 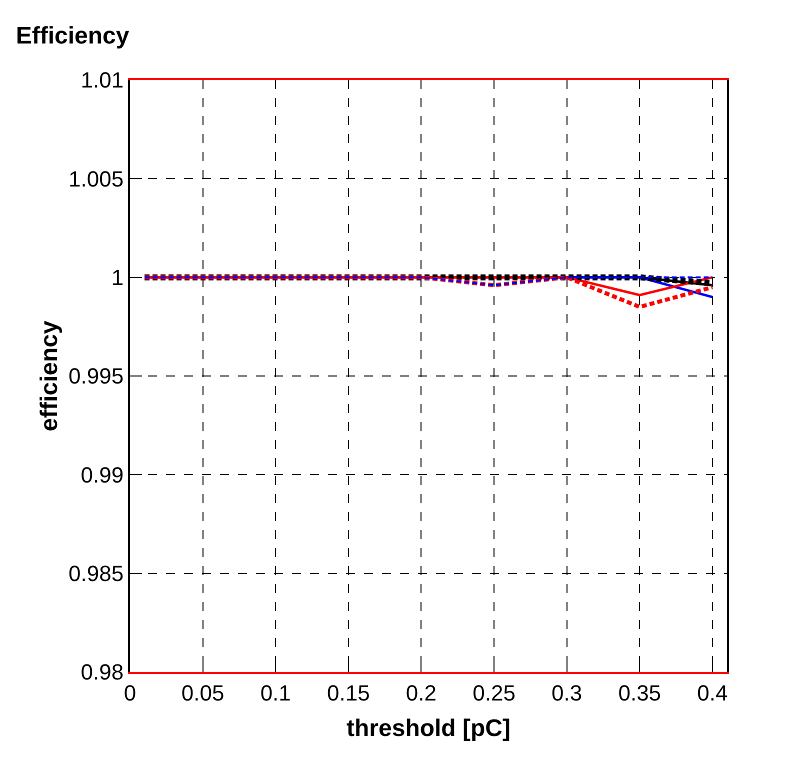 What do you see at coordinates (348, 693) in the screenshot?
I see `x-tick-label: 0.15` at bounding box center [348, 693].